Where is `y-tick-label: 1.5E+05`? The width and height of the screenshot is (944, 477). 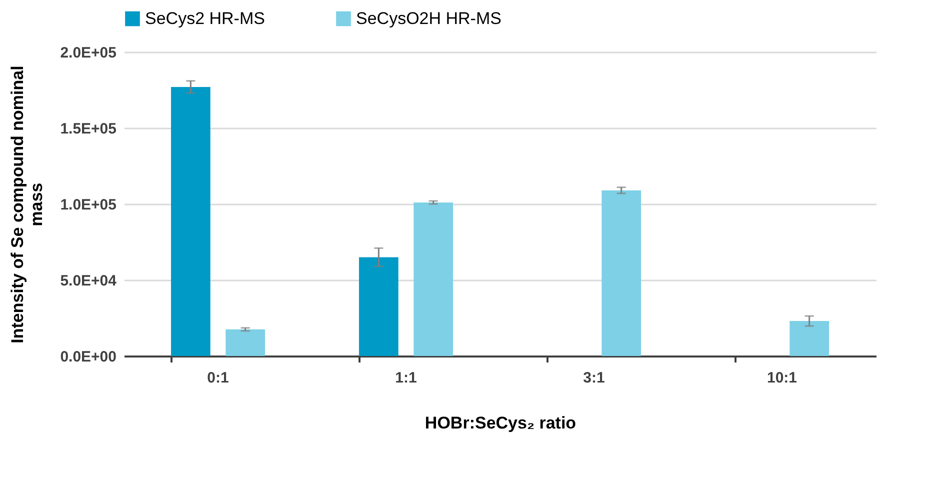
y-tick-label: 1.5E+05 is located at coordinates (88, 129).